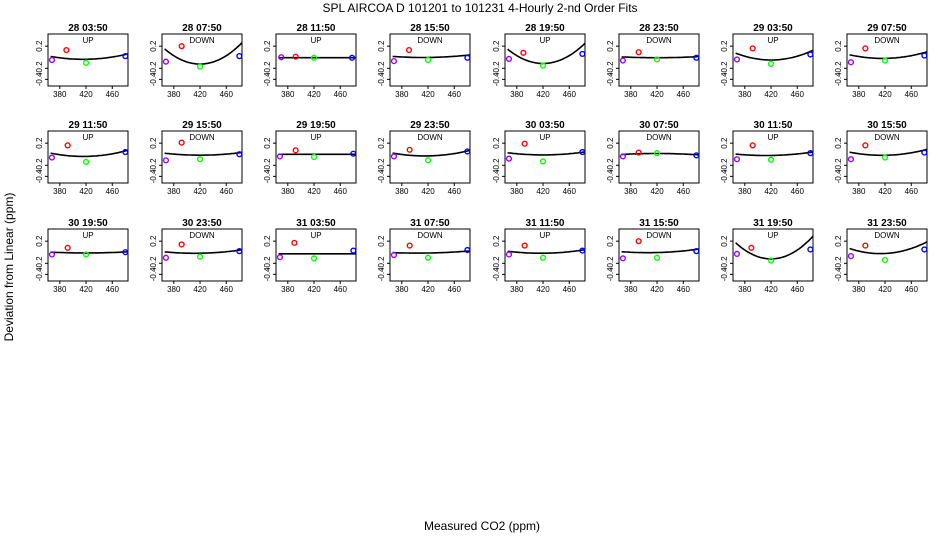  What do you see at coordinates (316, 125) in the screenshot?
I see `panel-title: 29 19:50` at bounding box center [316, 125].